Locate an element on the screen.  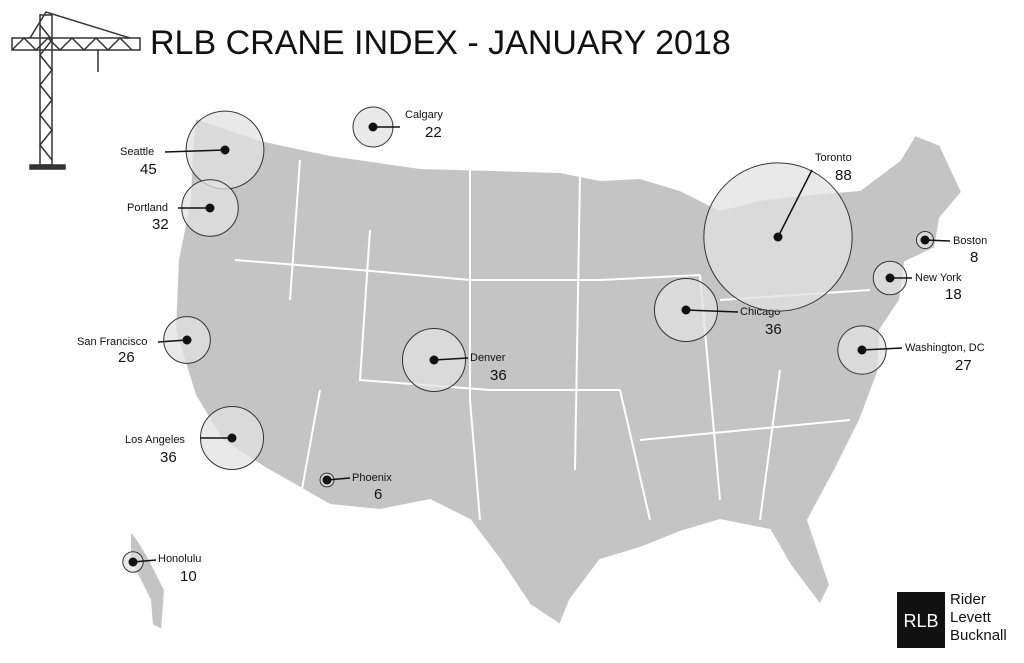
title: RLB CRANE INDEX - JANUARY 2018 is located at coordinates (440, 43).